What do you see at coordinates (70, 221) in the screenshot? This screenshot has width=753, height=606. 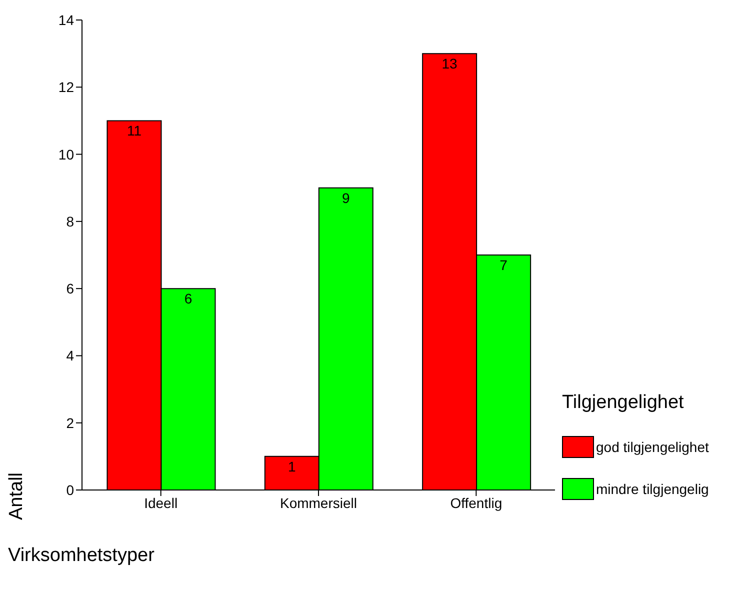 I see `y-tick-label: 8` at bounding box center [70, 221].